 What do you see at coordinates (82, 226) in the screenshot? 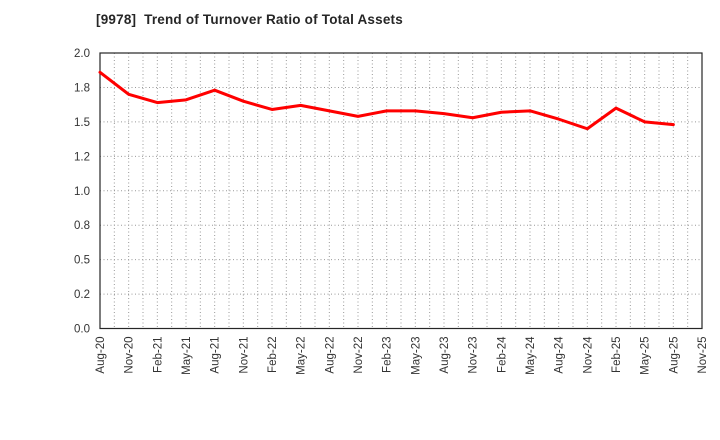
I see `y-tick-label: 0.8` at bounding box center [82, 226].